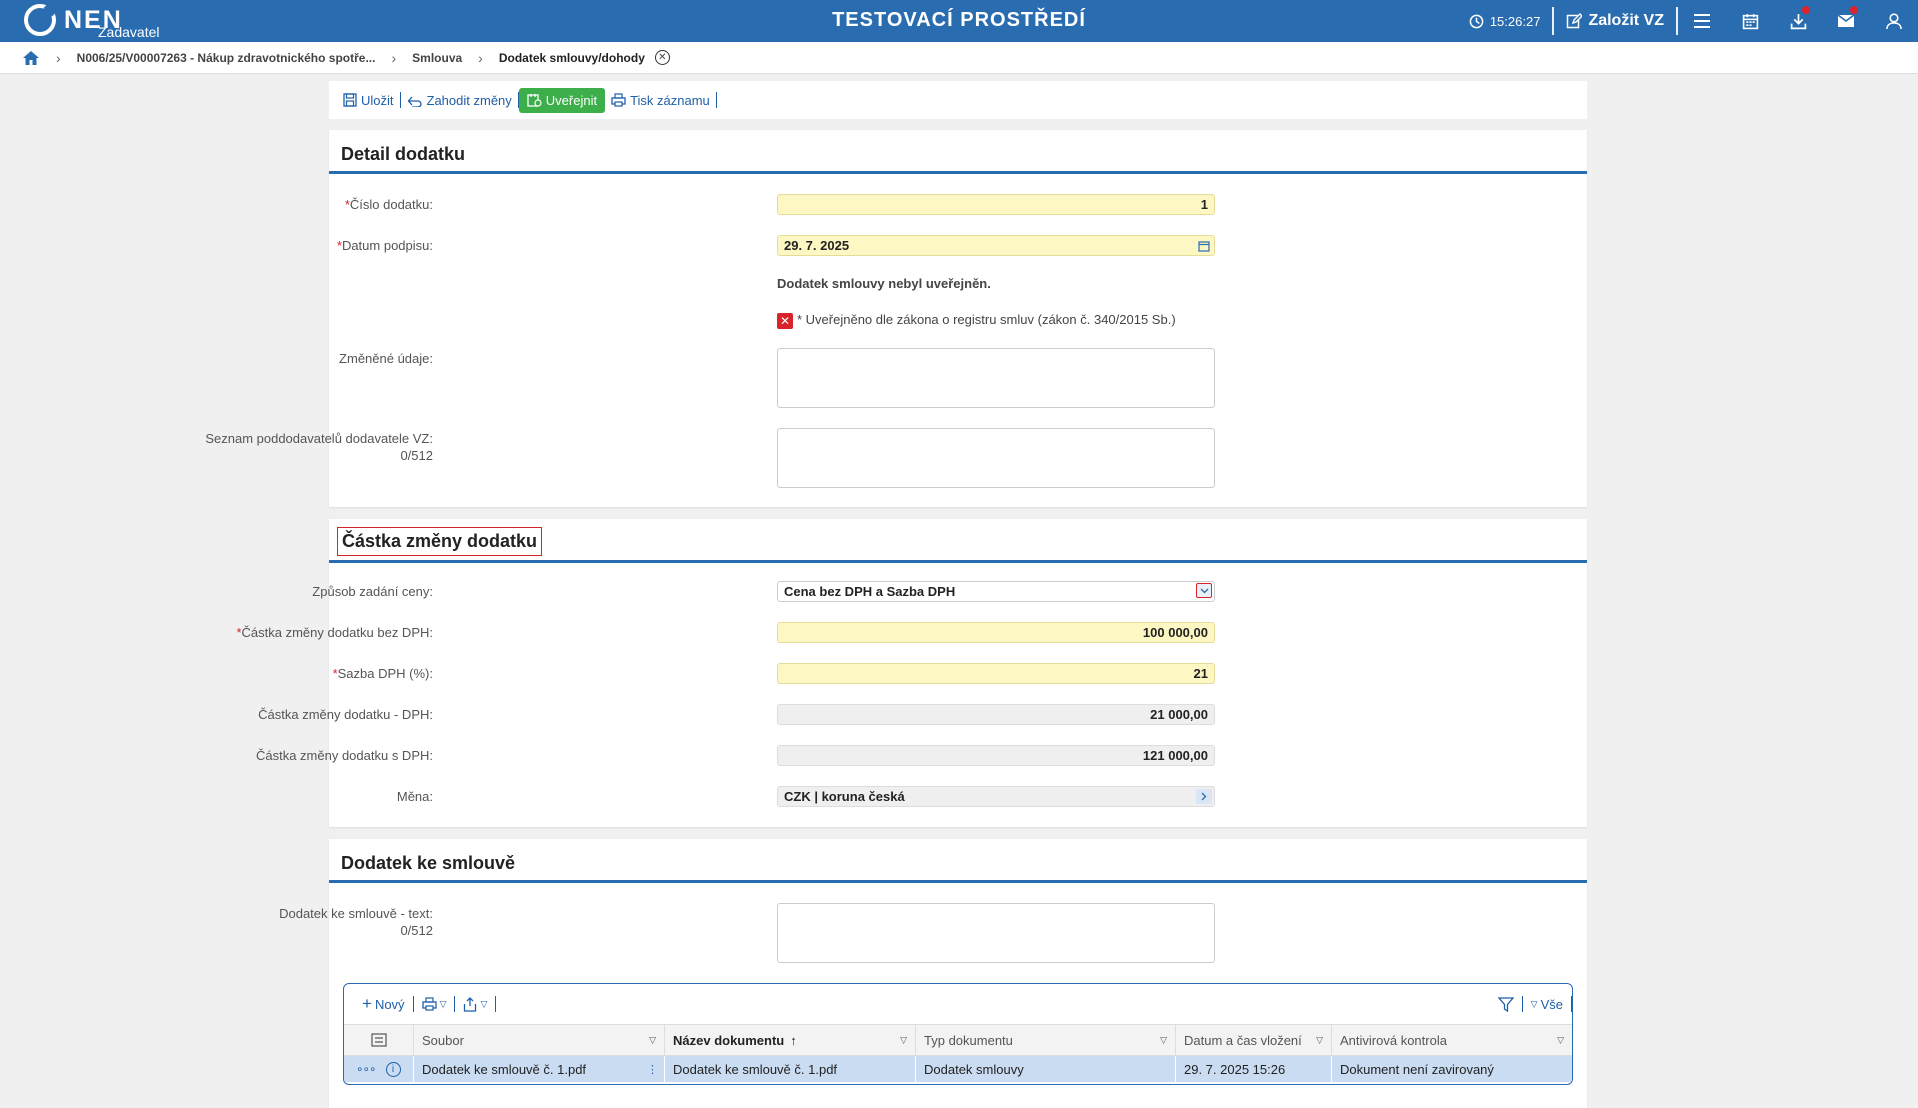  I want to click on cell-file: Dodatek ke smlouvě č. 1.pdf ⋮, so click(539, 1069).